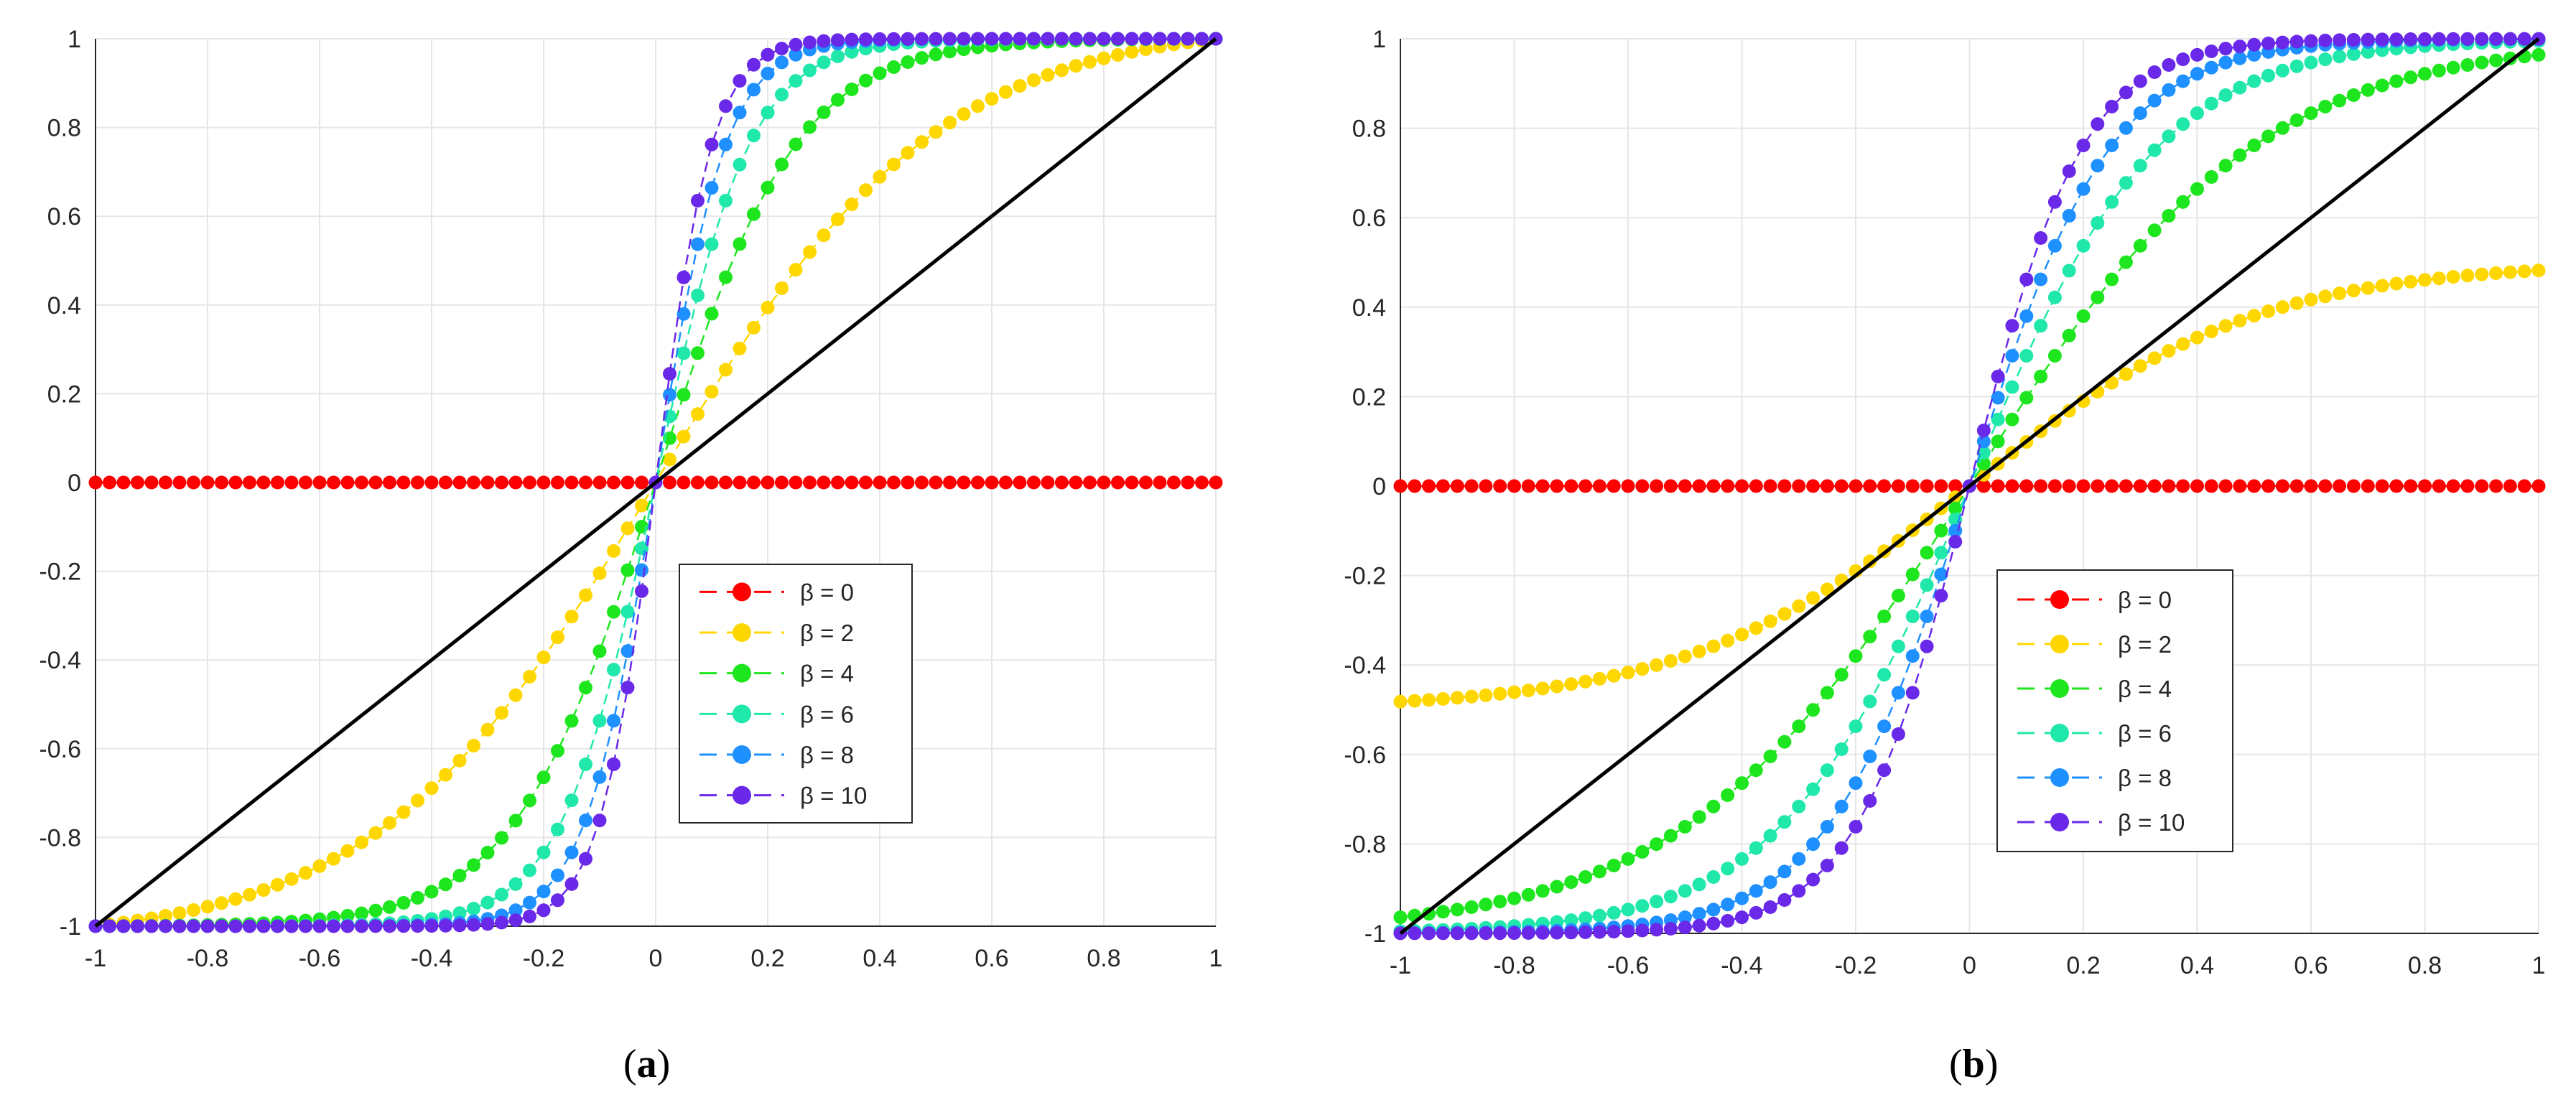  What do you see at coordinates (646, 1064) in the screenshot?
I see `panel-label: (a)` at bounding box center [646, 1064].